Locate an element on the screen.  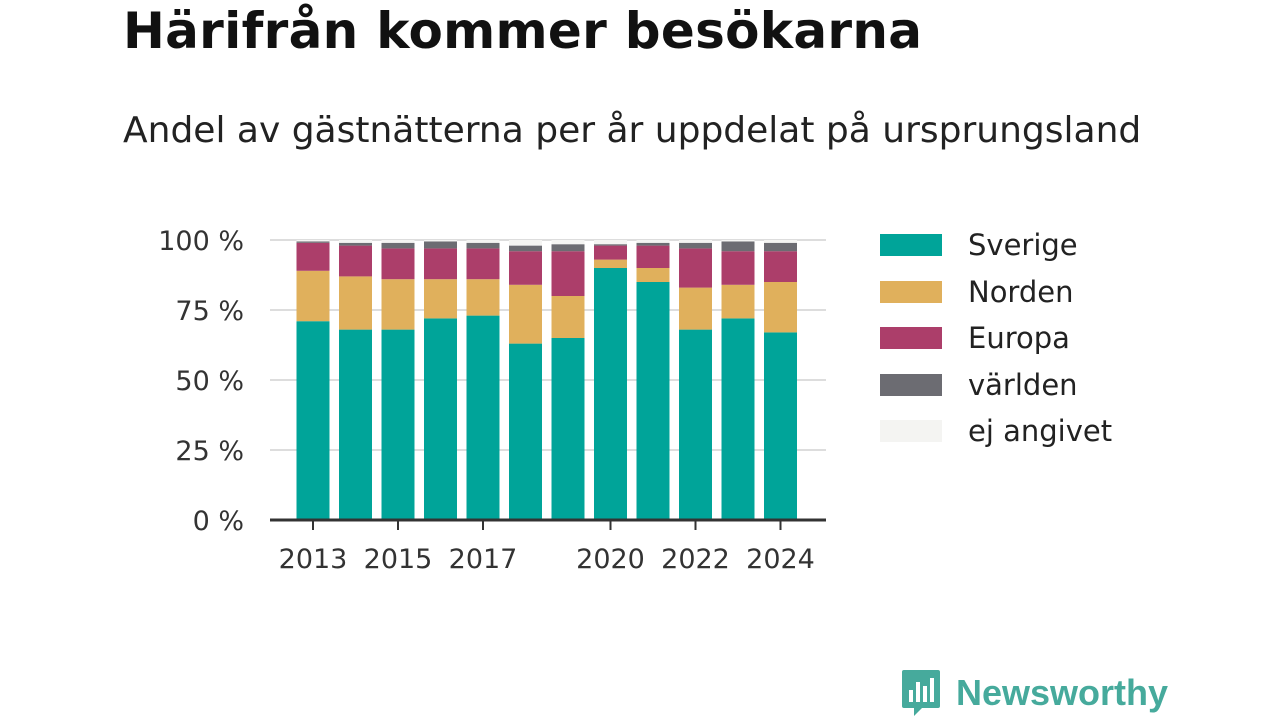
legend-label: ej angivet is located at coordinates (1040, 431).